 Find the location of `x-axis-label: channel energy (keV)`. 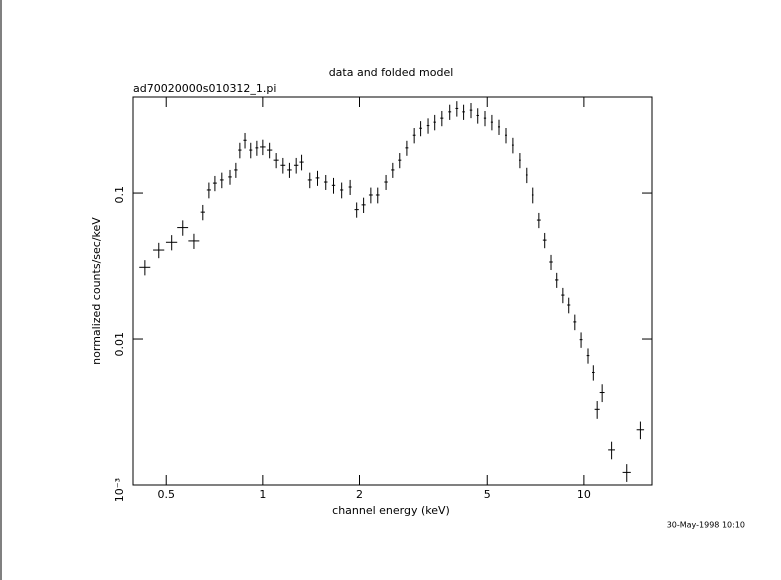

x-axis-label: channel energy (keV) is located at coordinates (391, 510).